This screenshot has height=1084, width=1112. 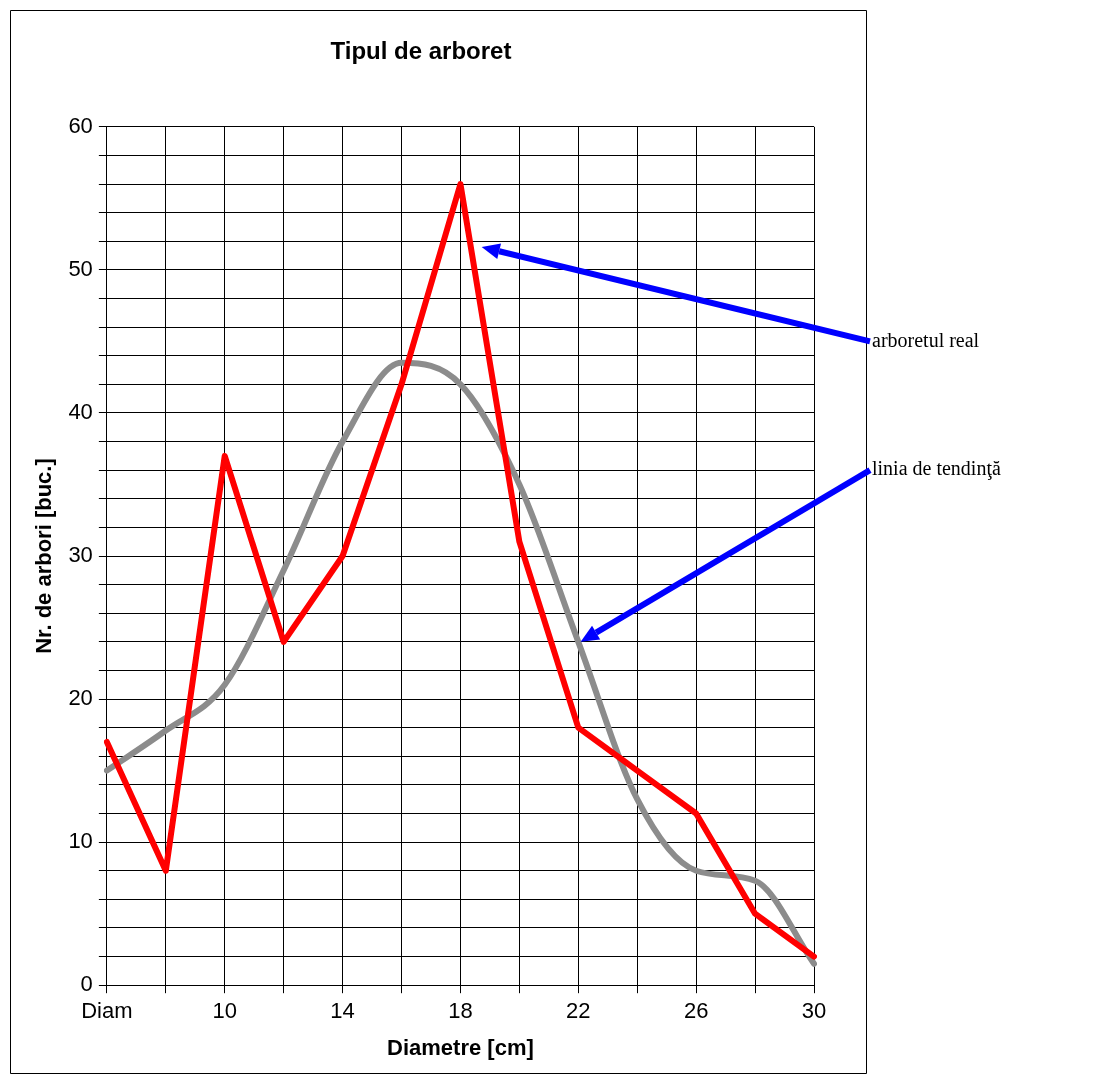 I want to click on y-axis-title: Nr. de arbori [buc.], so click(x=44, y=556).